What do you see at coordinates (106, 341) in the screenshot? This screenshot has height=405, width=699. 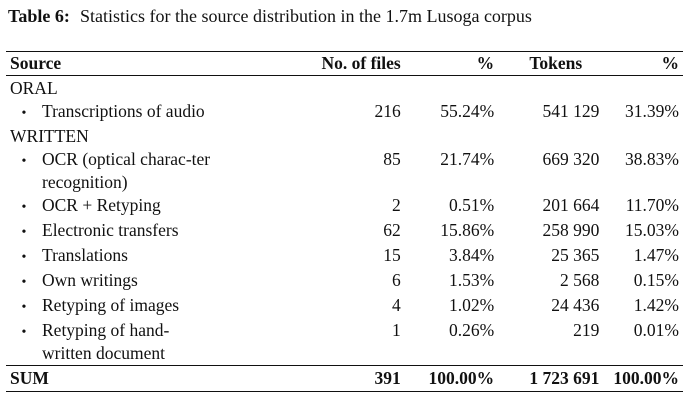 I see `source-label: Retyping of hand-written document` at bounding box center [106, 341].